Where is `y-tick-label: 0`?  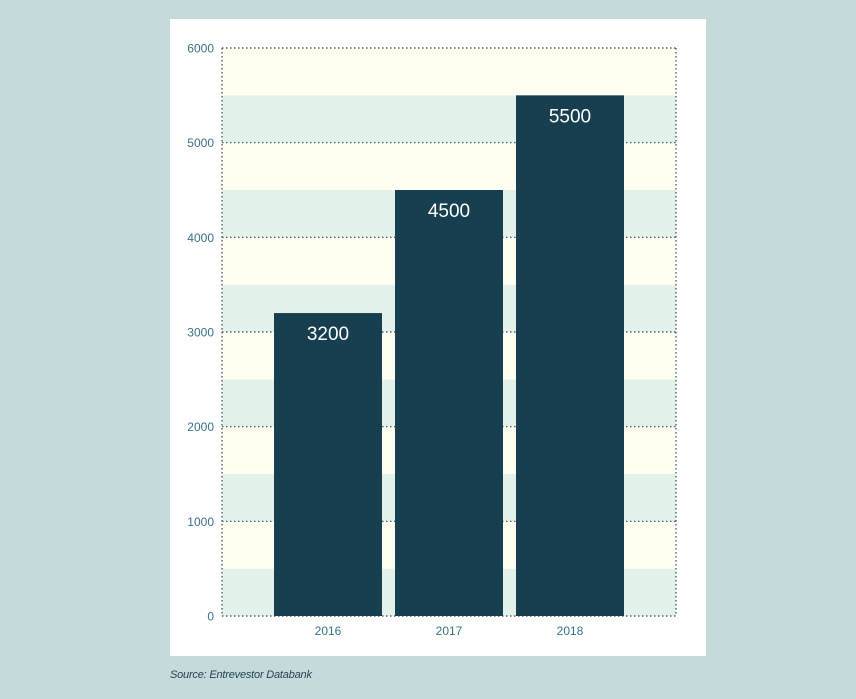
y-tick-label: 0 is located at coordinates (210, 617).